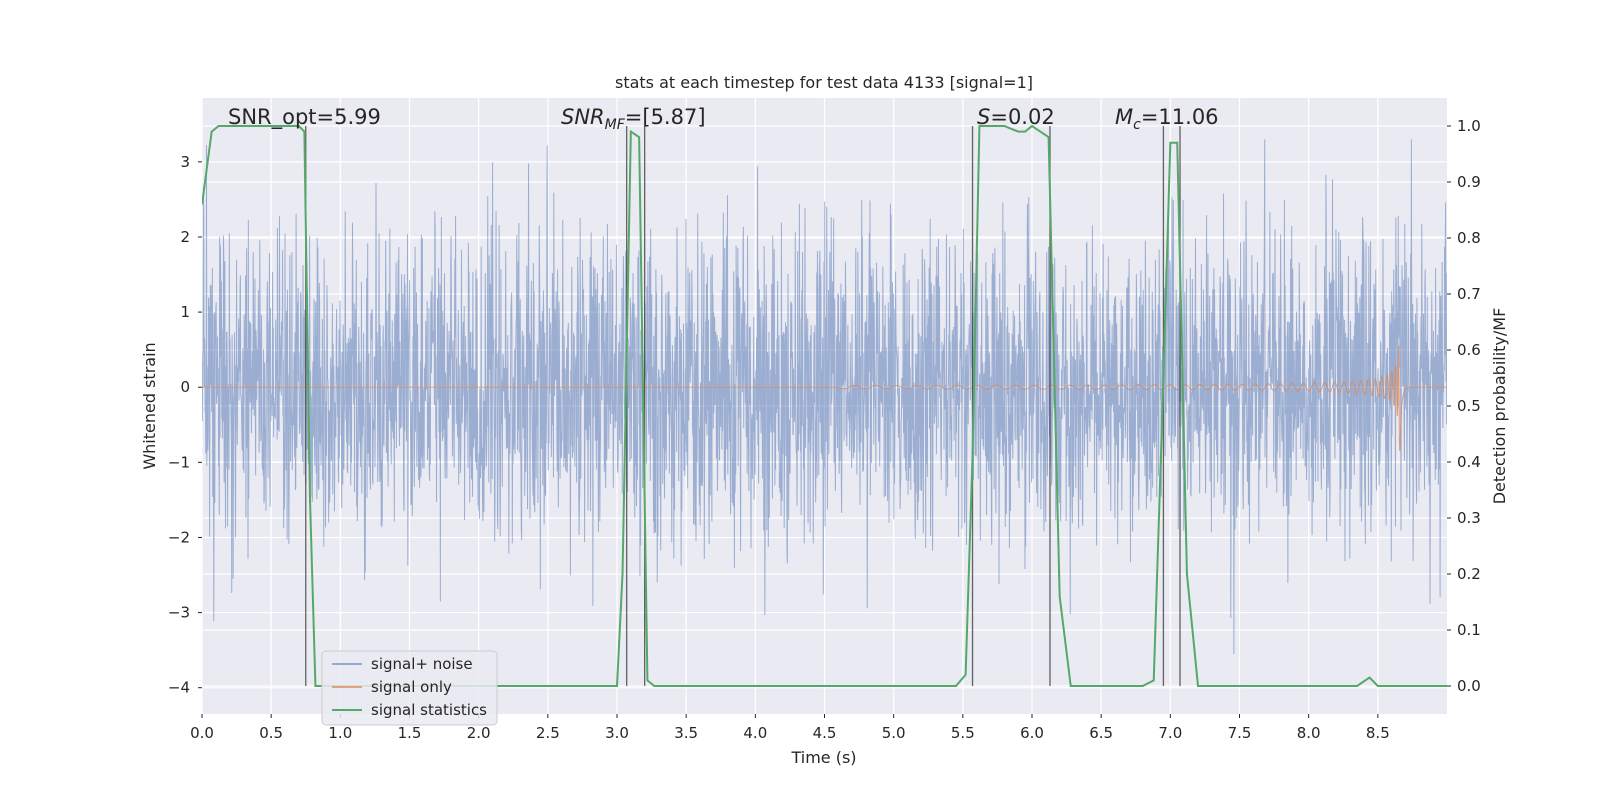 Image resolution: width=1600 pixels, height=800 pixels. What do you see at coordinates (1469, 238) in the screenshot?
I see `y-right-tick-label: 0.8` at bounding box center [1469, 238].